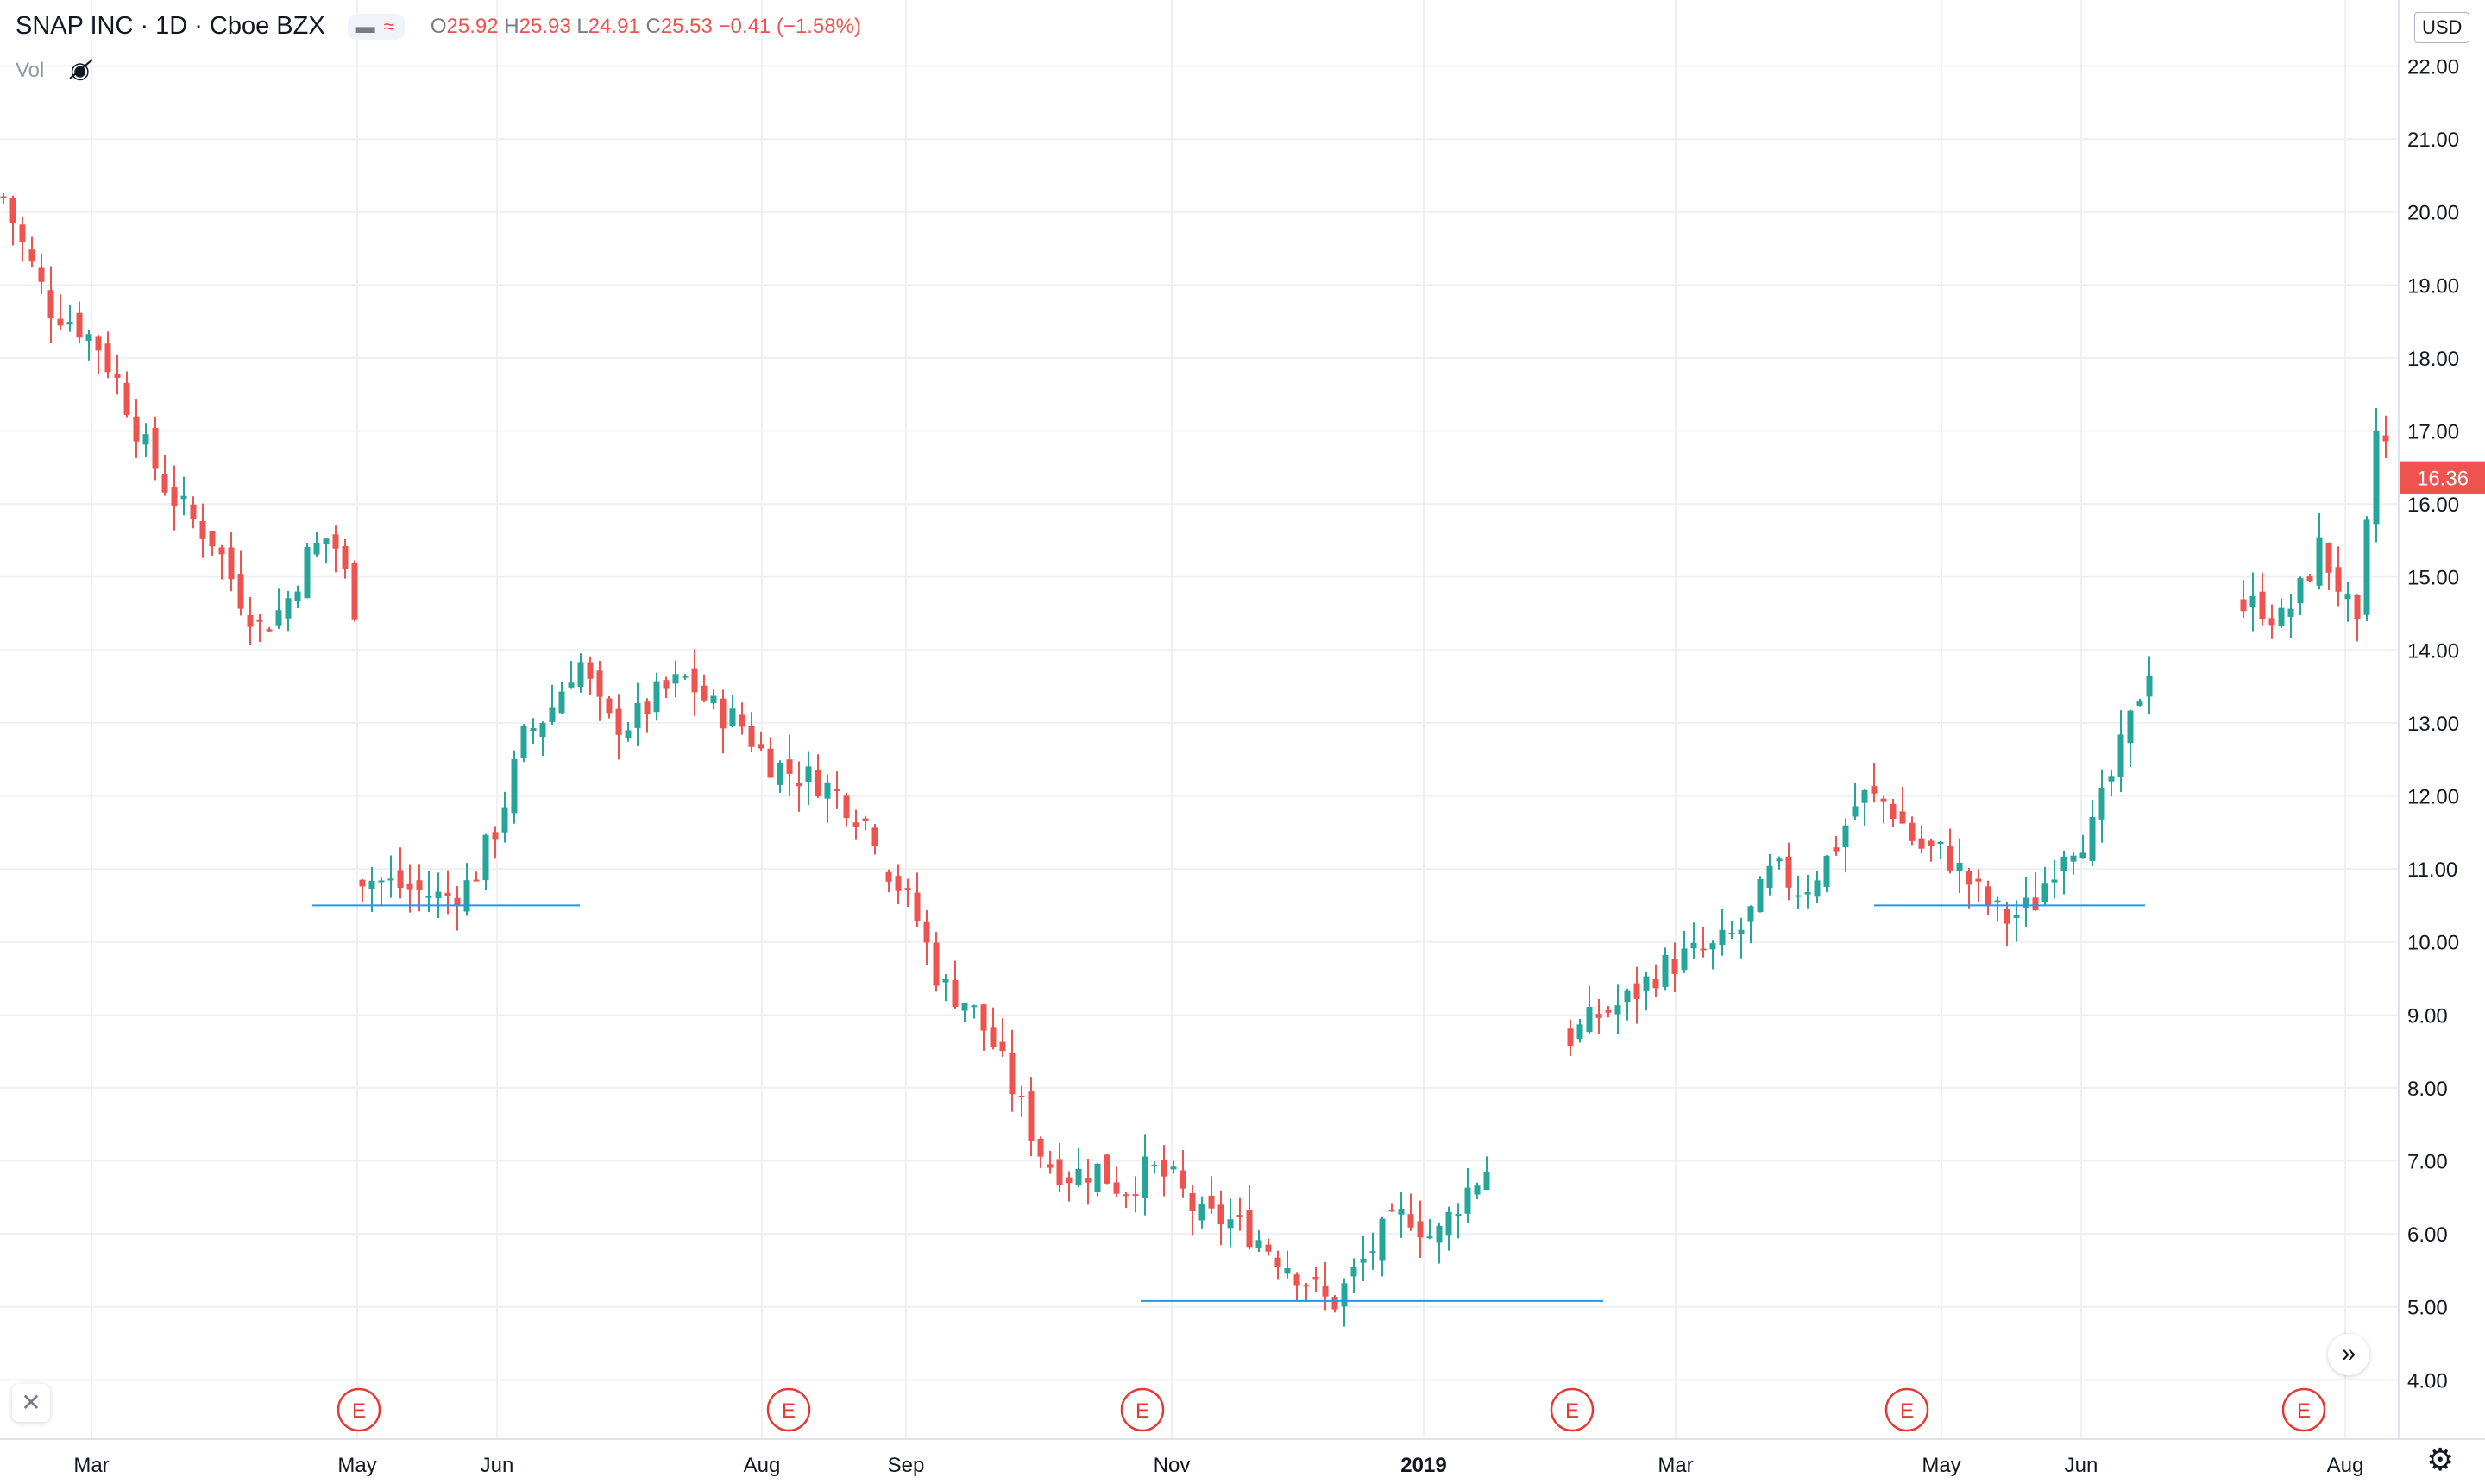  What do you see at coordinates (171, 26) in the screenshot?
I see `interval-label: 1D` at bounding box center [171, 26].